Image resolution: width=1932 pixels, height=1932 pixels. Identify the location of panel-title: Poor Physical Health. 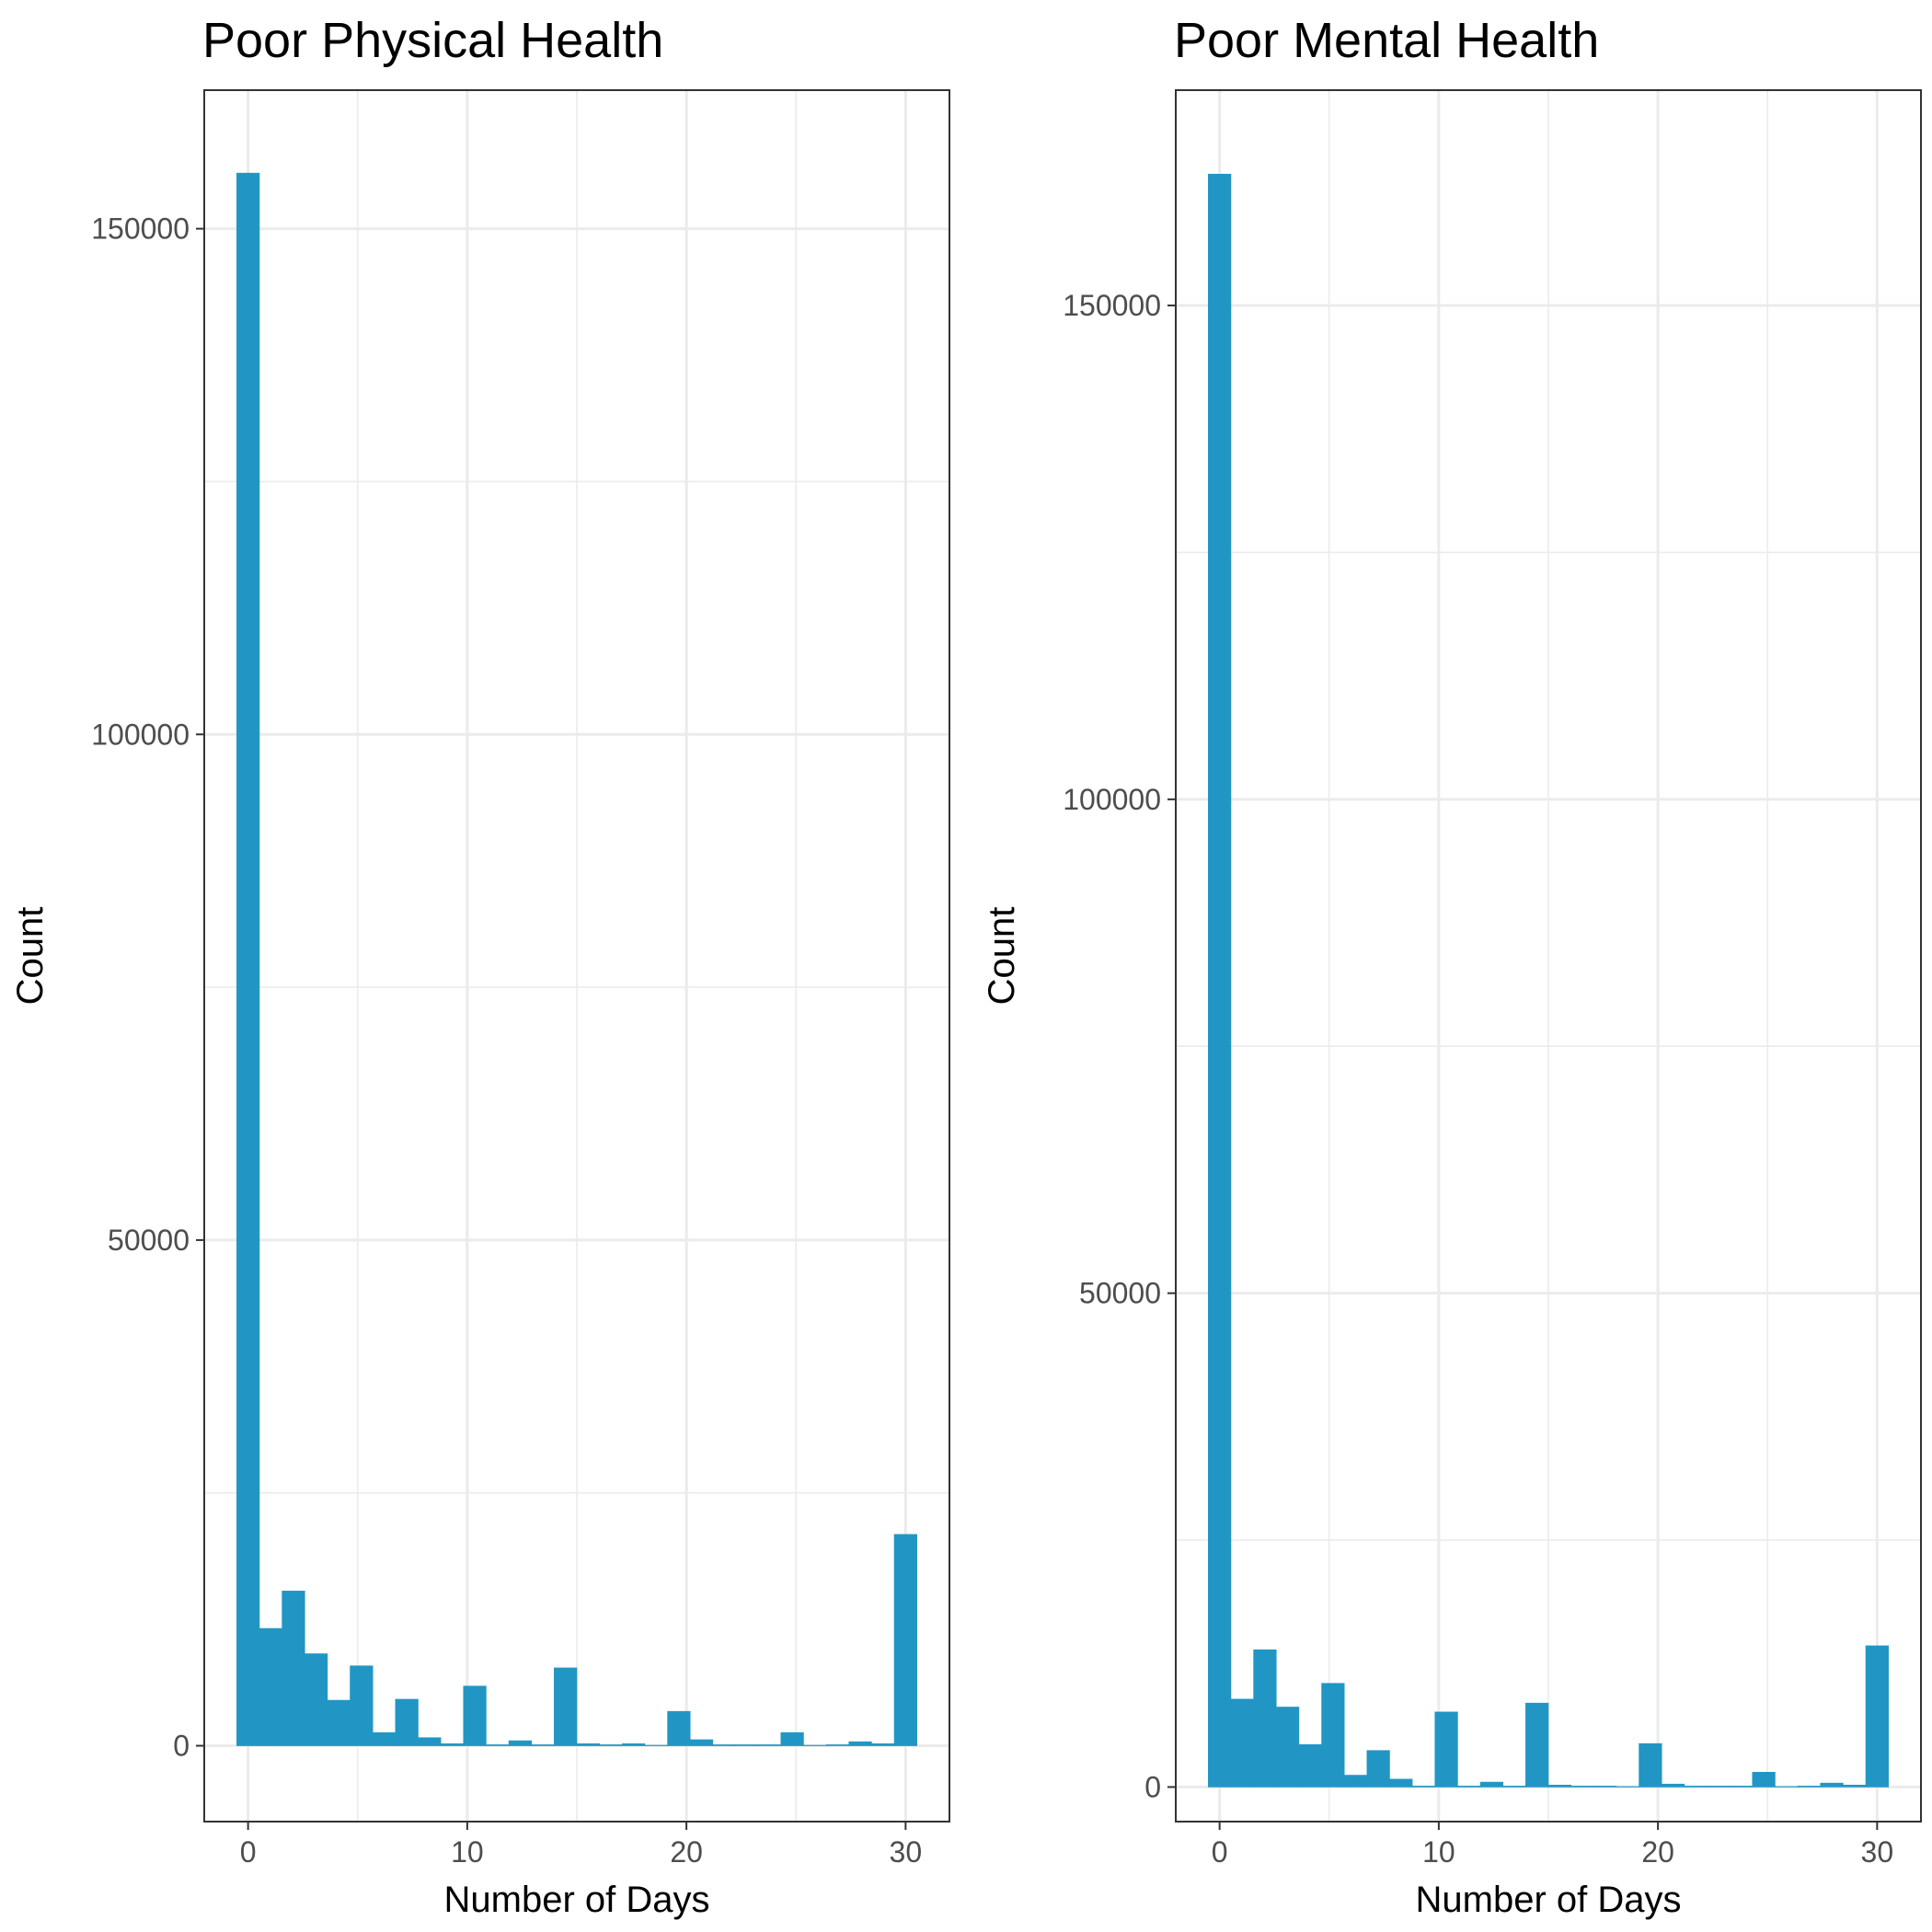
(432, 40).